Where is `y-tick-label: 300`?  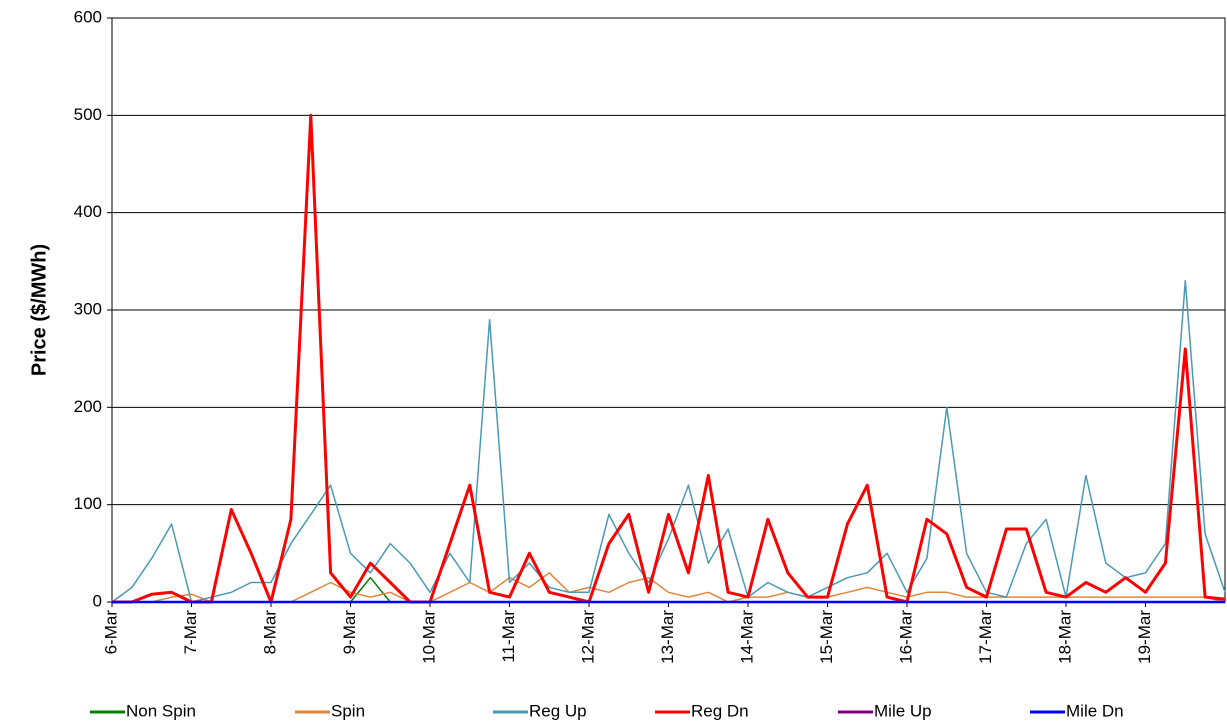 y-tick-label: 300 is located at coordinates (88, 308).